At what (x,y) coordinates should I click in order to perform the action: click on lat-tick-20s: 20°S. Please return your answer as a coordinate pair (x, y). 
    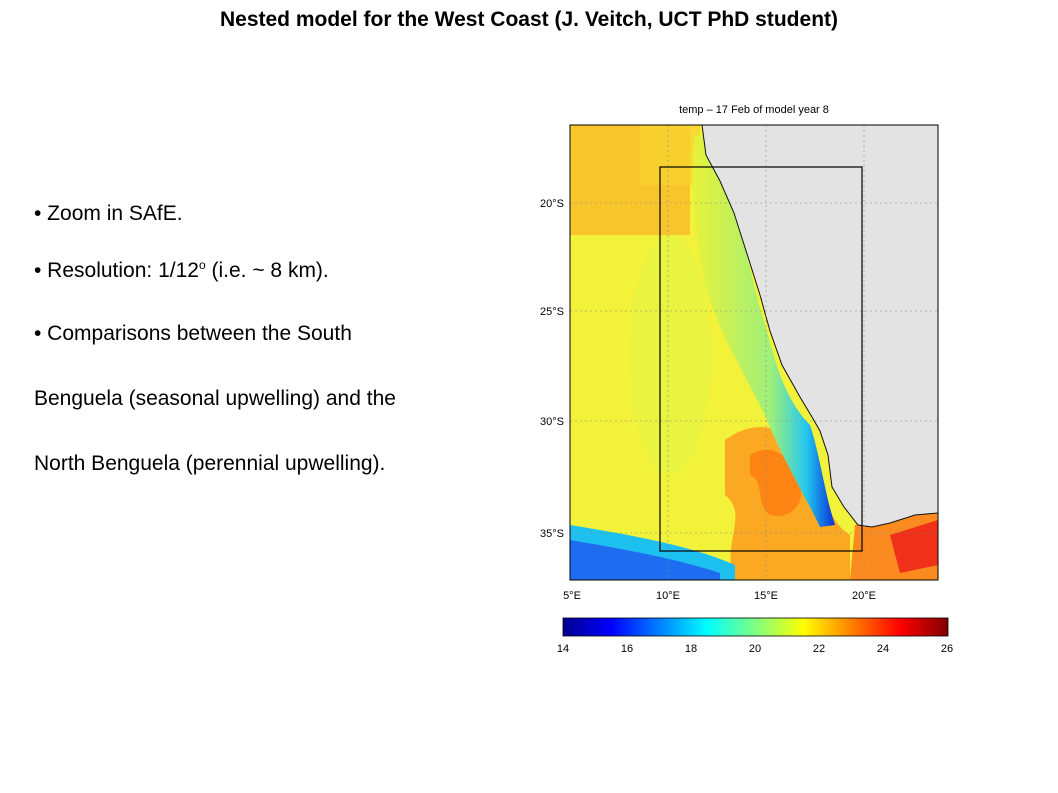
    Looking at the image, I should click on (552, 204).